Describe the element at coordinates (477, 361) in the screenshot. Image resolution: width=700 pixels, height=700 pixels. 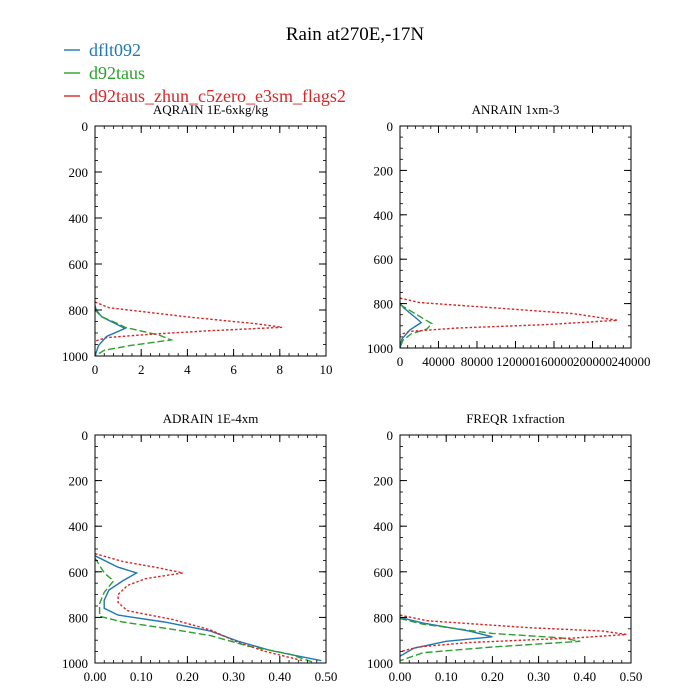
I see `x-tick-label: 80000` at that location.